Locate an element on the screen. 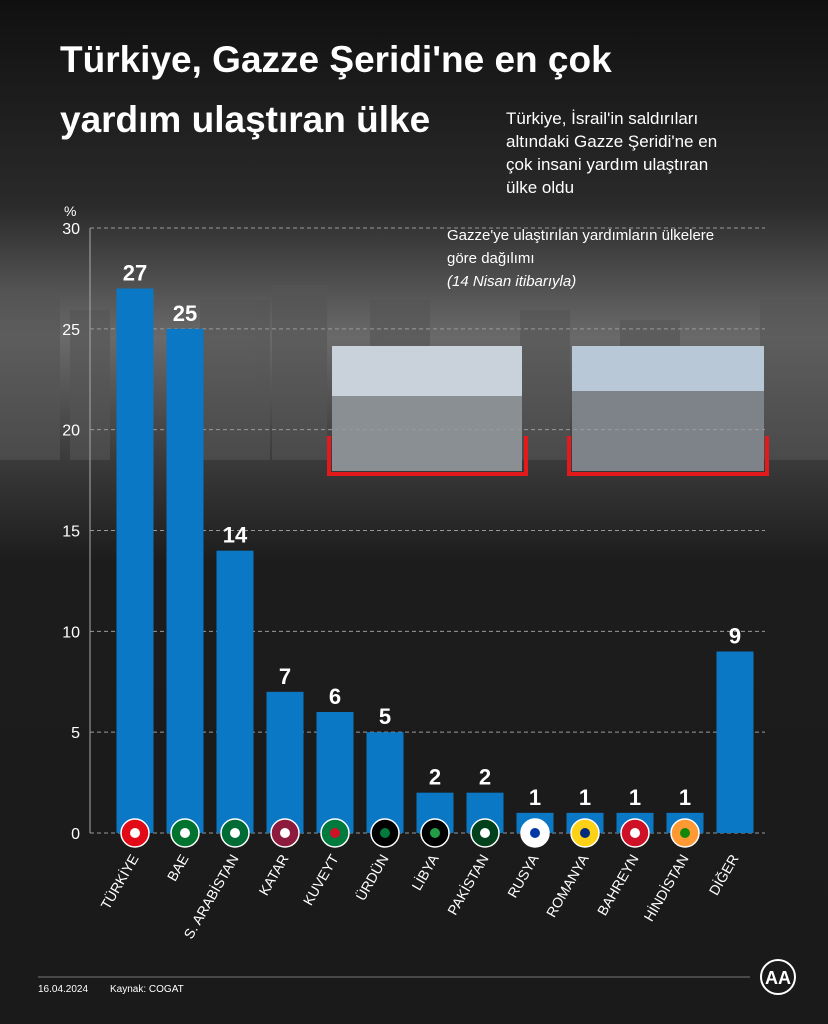  y-tick-label: 15 is located at coordinates (71, 532).